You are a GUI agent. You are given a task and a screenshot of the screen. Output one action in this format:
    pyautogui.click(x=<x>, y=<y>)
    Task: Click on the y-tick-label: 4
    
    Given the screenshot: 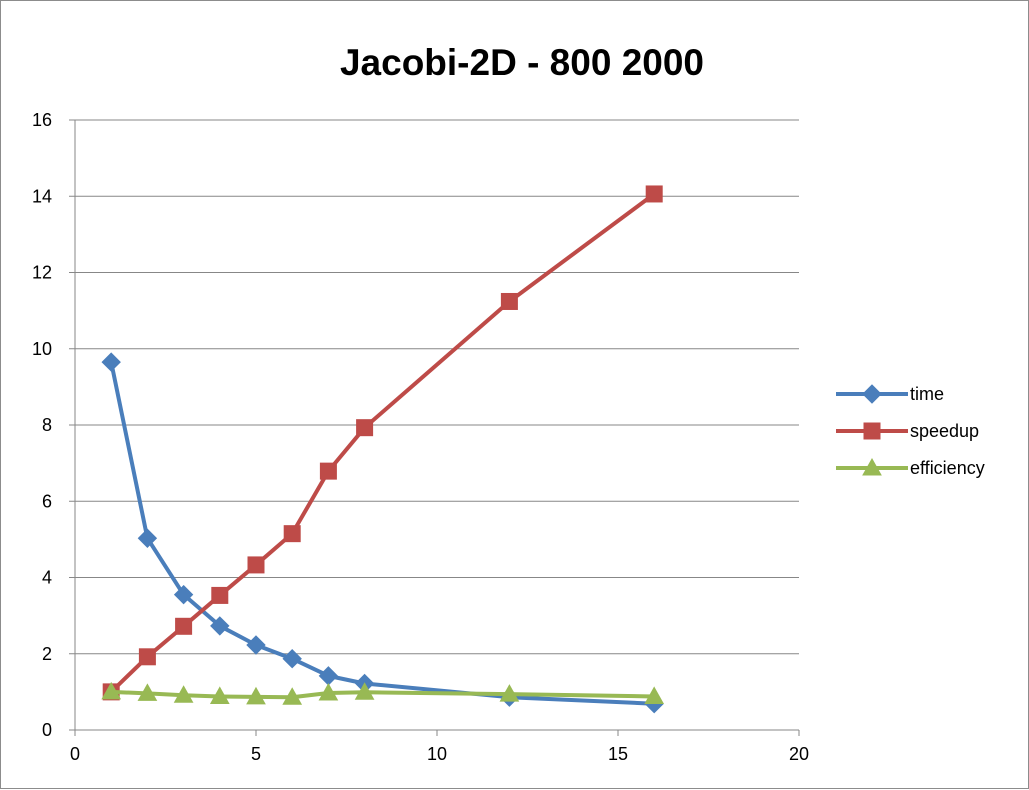 What is the action you would take?
    pyautogui.click(x=47, y=578)
    